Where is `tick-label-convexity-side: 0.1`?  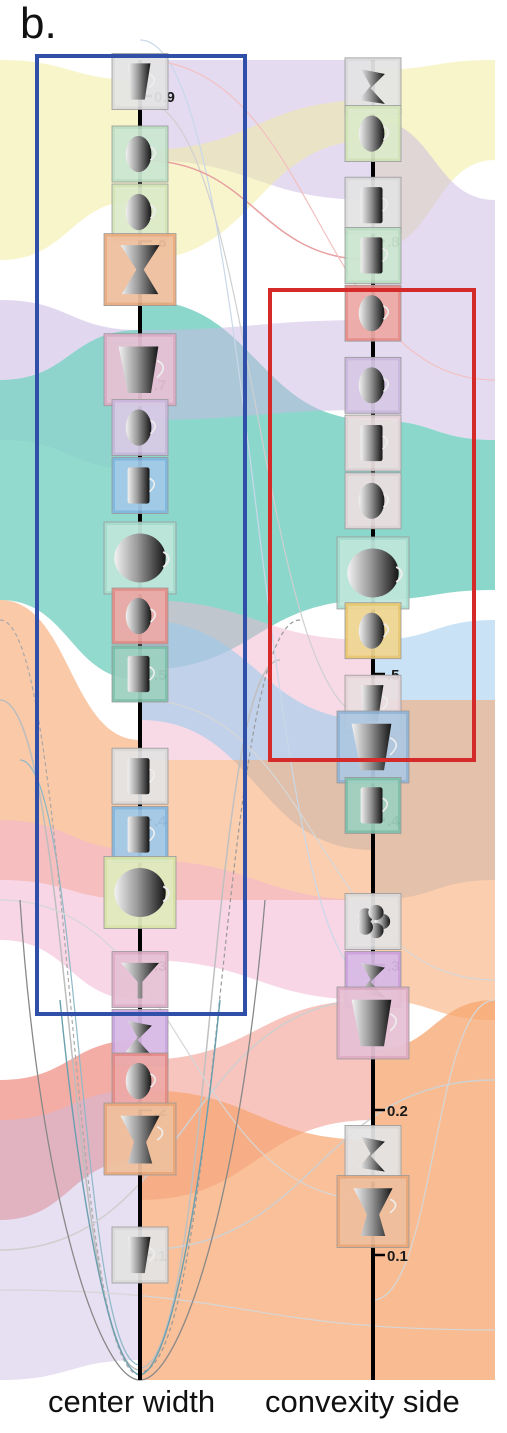 tick-label-convexity-side: 0.1 is located at coordinates (397, 1256).